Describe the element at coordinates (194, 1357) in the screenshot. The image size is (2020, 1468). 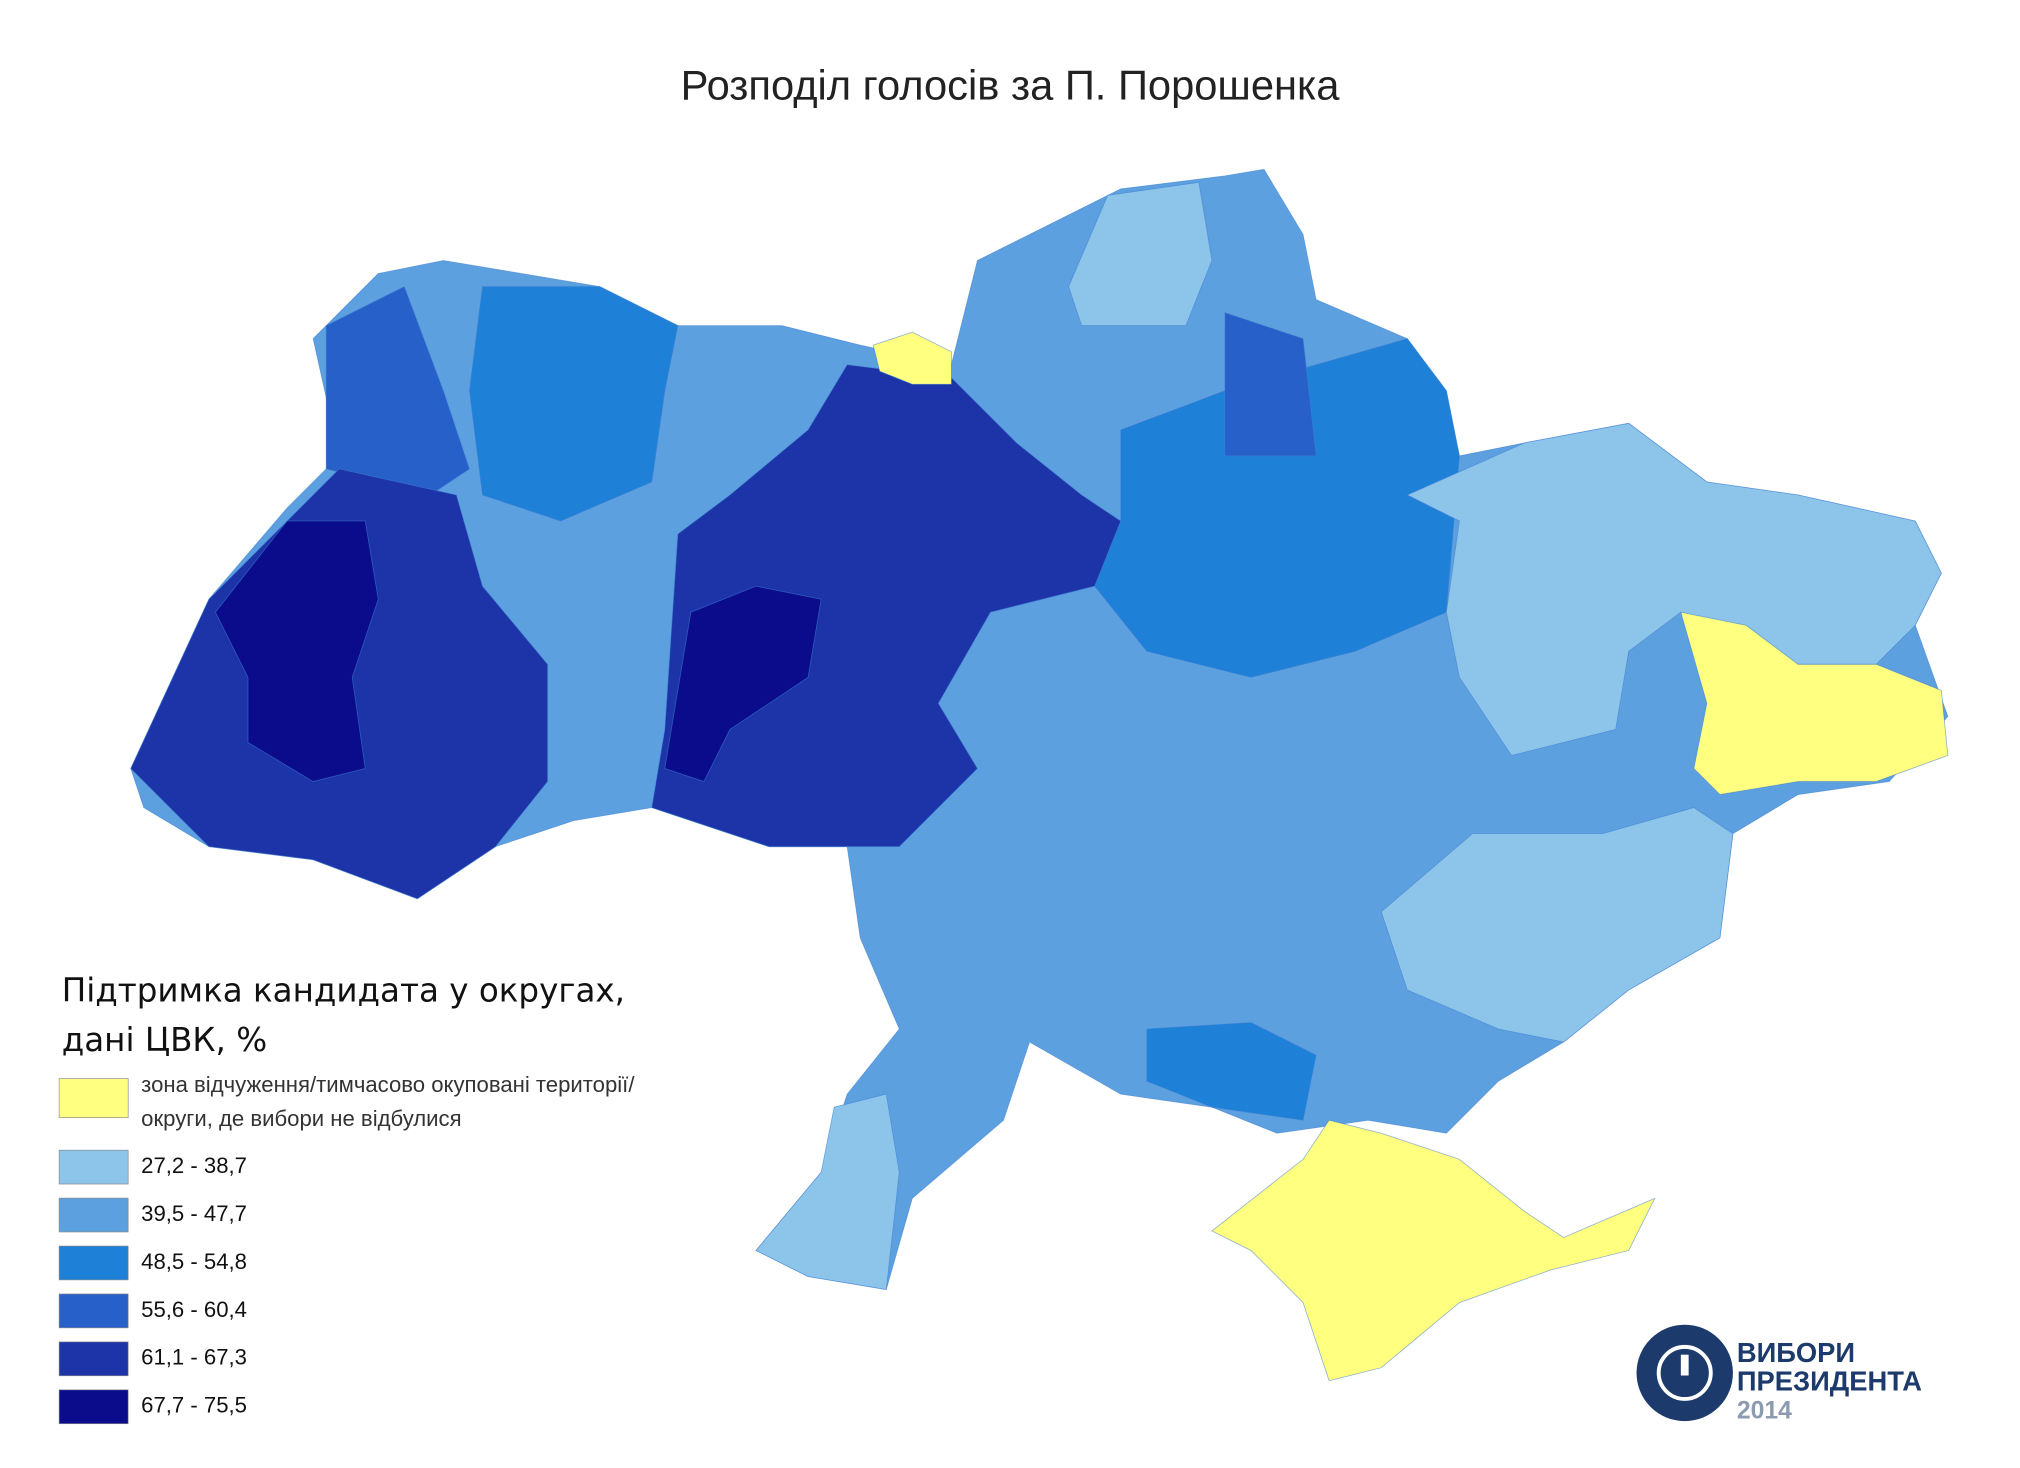
I see `legend-label: 61,1 - 67,3` at that location.